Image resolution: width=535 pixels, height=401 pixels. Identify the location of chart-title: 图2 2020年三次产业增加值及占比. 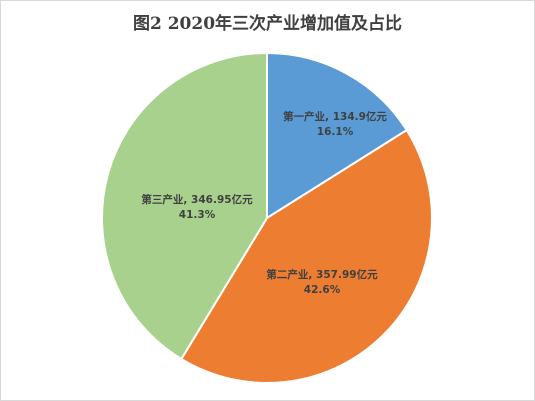
(267, 24).